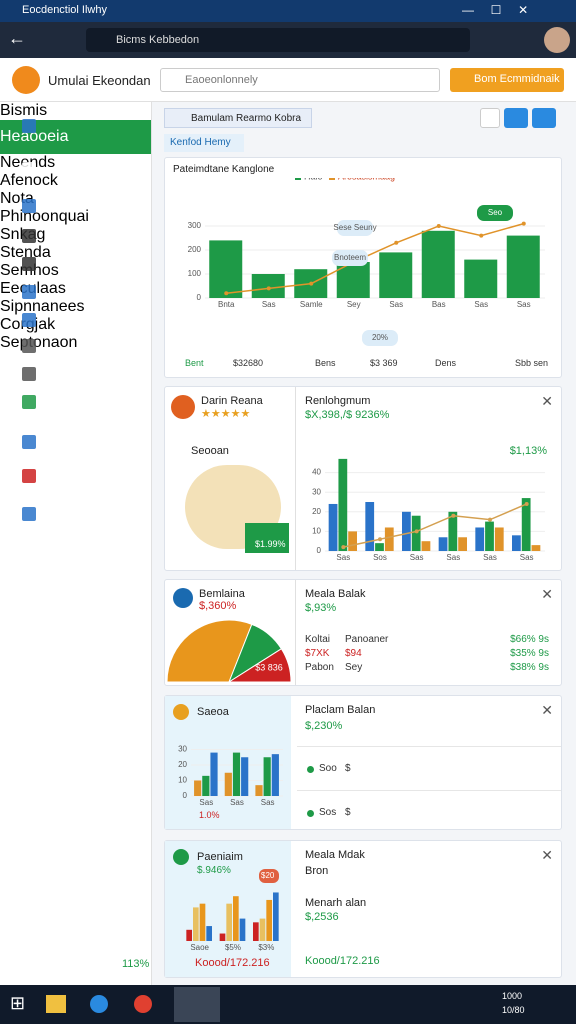 This screenshot has width=576, height=1024. What do you see at coordinates (340, 710) in the screenshot?
I see `card-title: Placlam Balan` at bounding box center [340, 710].